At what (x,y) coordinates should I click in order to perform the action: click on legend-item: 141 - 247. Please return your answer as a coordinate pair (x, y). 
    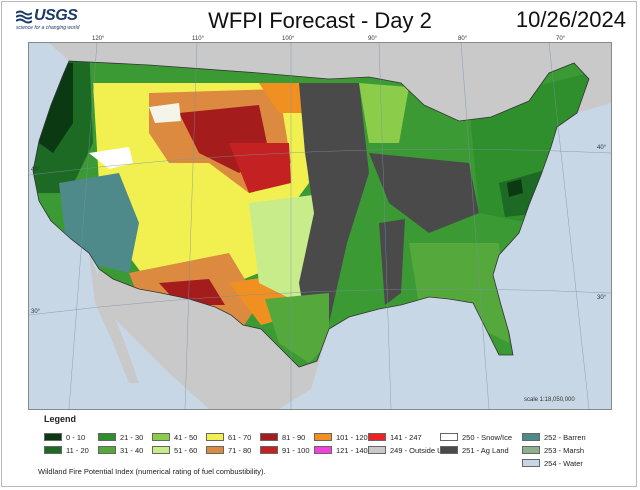
    Looking at the image, I should click on (395, 437).